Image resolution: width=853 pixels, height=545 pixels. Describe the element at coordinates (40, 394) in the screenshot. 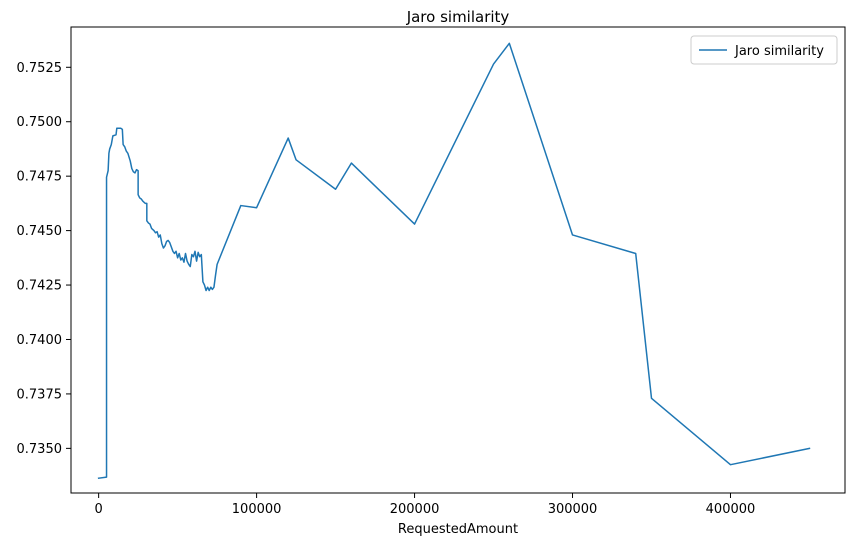

I see `y-tick-label: 0.7375` at that location.